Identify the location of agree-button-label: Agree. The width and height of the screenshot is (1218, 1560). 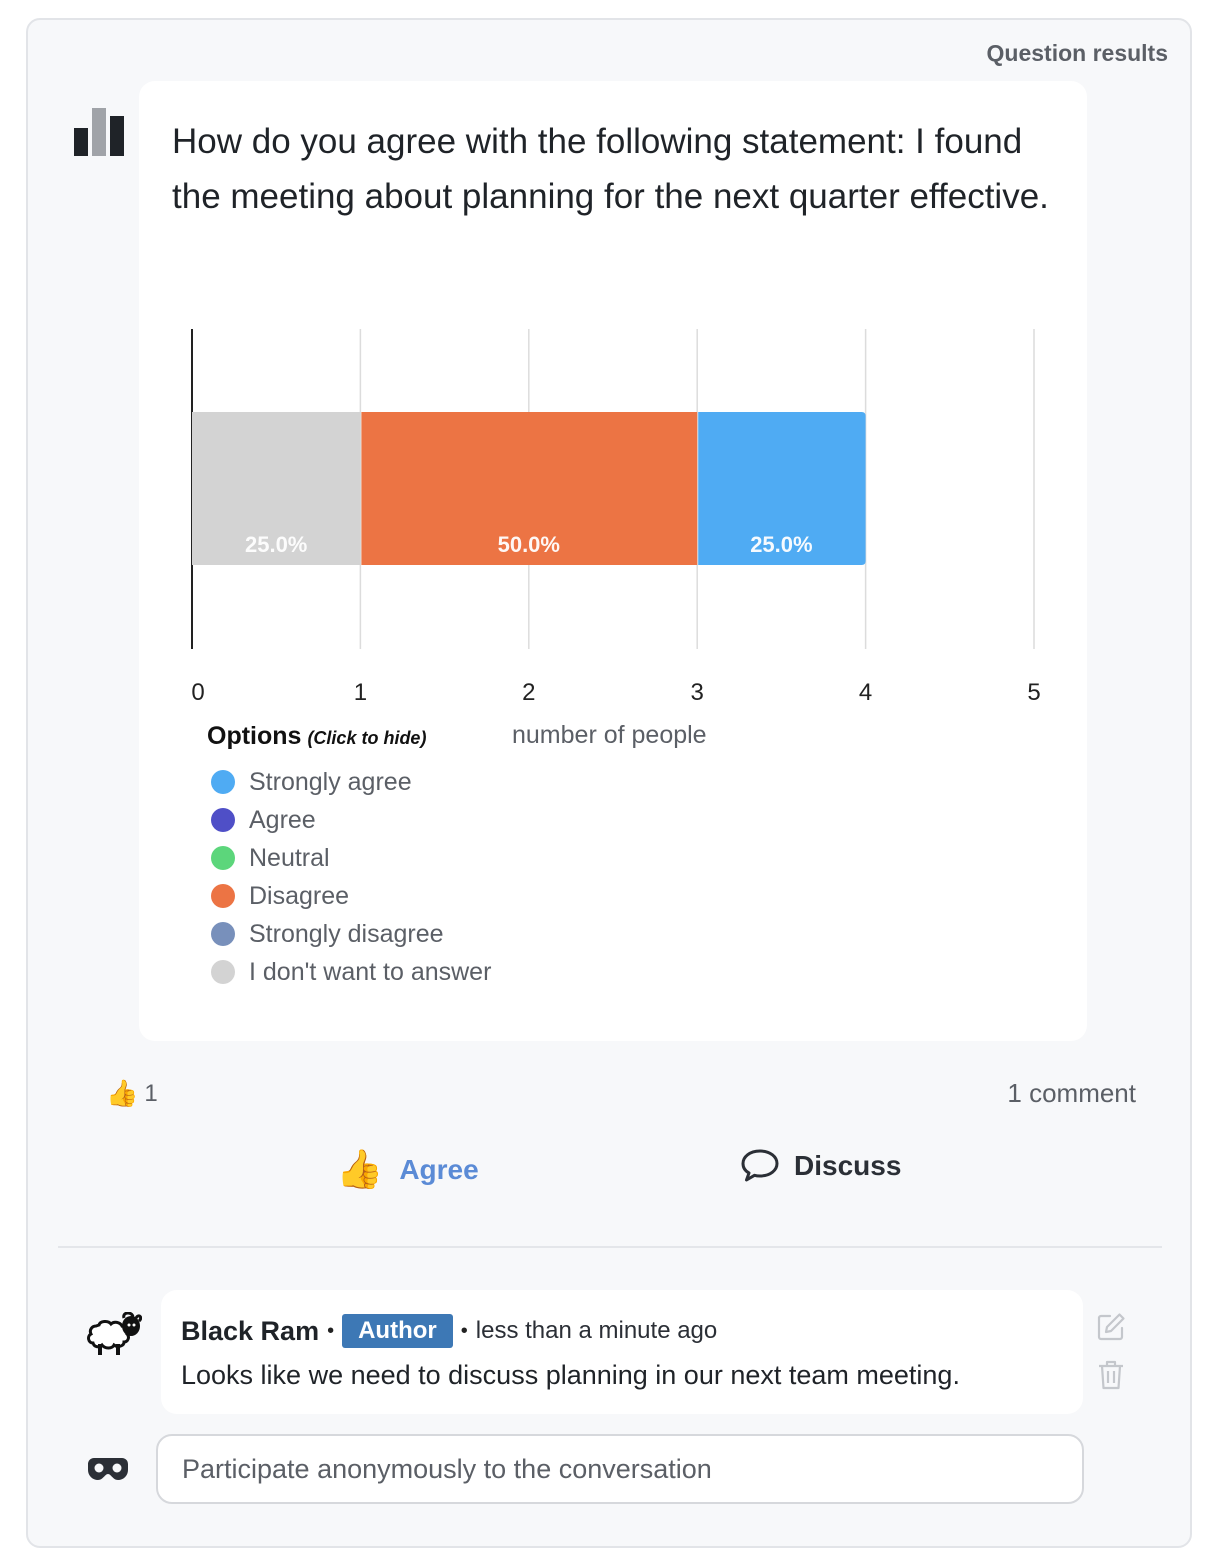
(439, 1169).